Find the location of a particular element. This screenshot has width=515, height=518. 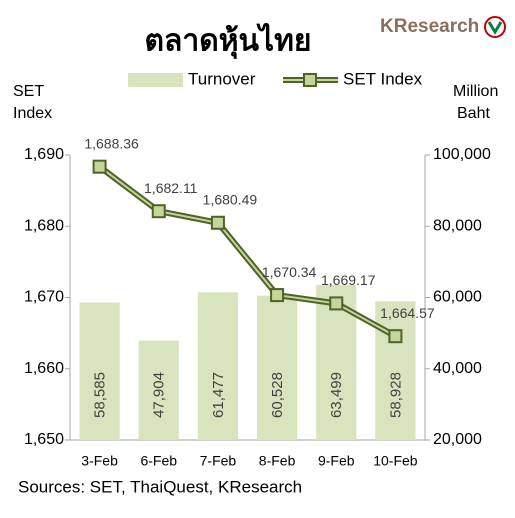

point-value-label: 1,664.57 is located at coordinates (407, 313).